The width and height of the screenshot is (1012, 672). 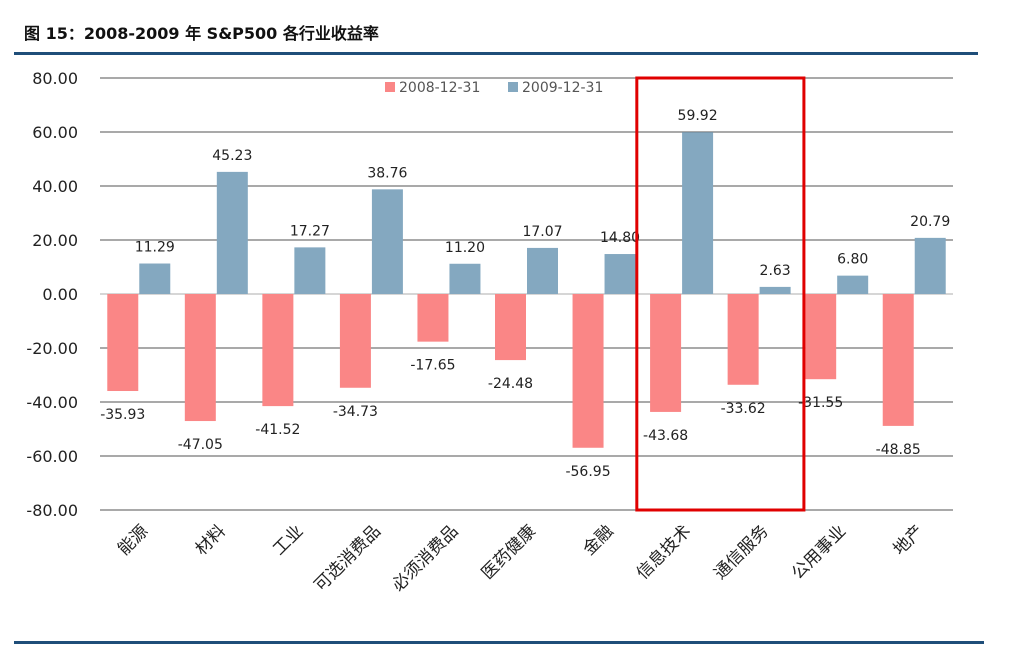 I want to click on x-tick-label: 可选消费品, so click(x=348, y=558).